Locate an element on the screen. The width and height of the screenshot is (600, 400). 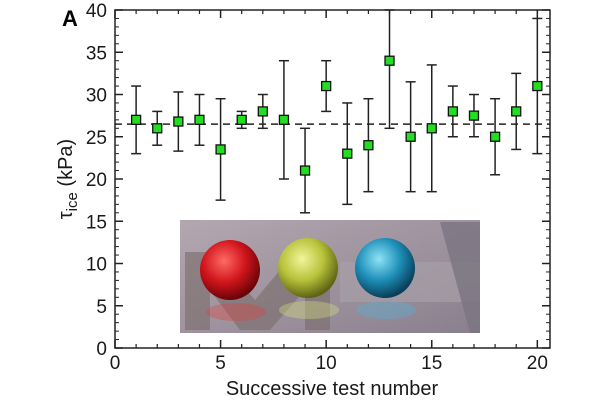
x-tick-label: 0 is located at coordinates (115, 363).